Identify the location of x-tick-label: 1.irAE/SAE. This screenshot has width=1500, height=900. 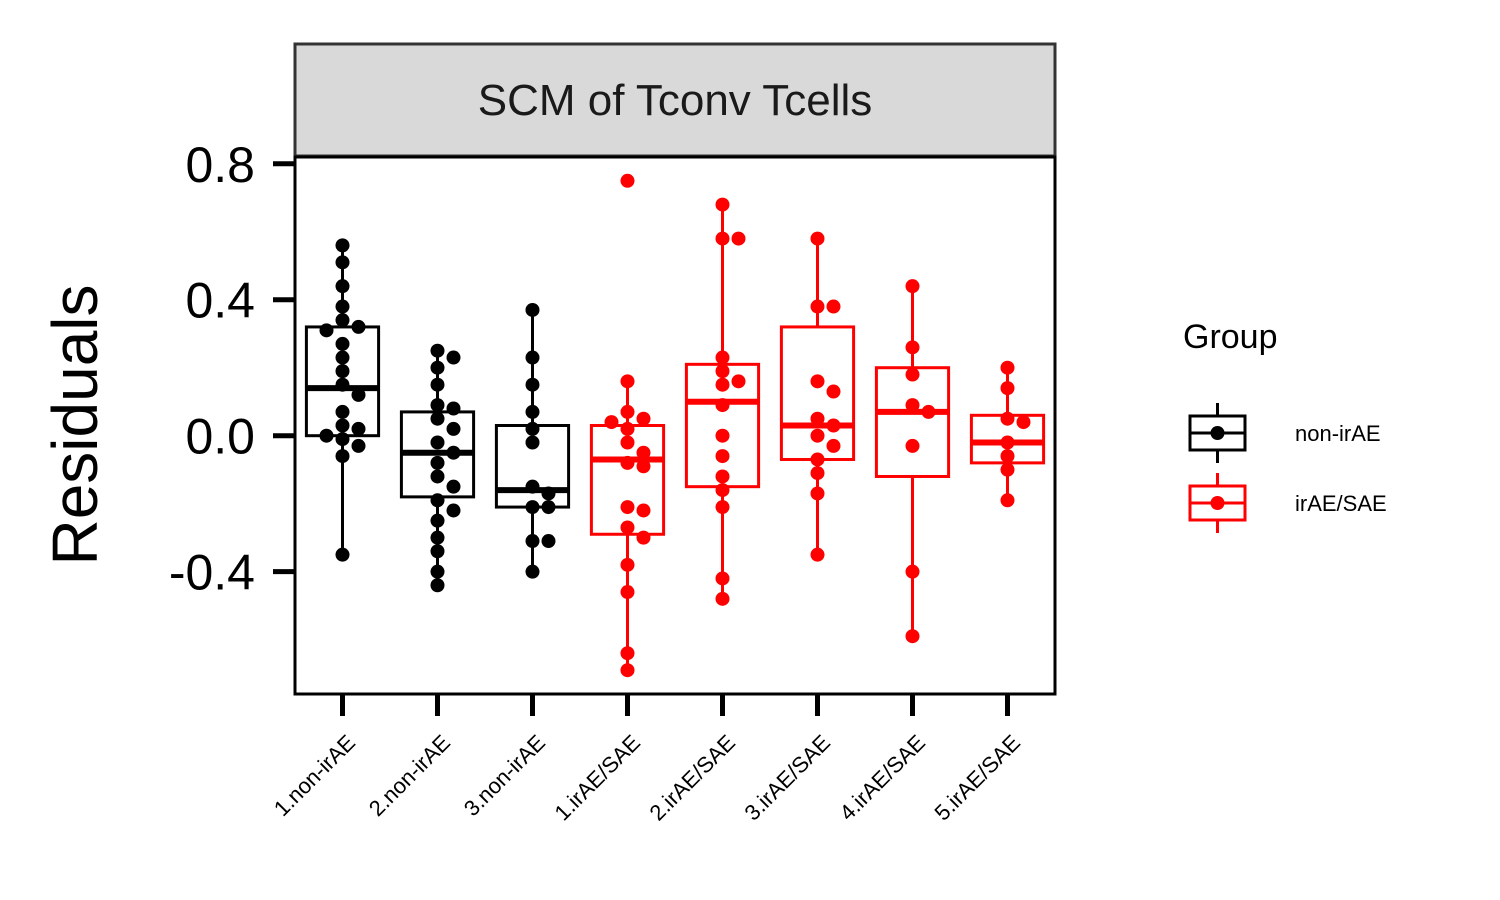
(597, 777).